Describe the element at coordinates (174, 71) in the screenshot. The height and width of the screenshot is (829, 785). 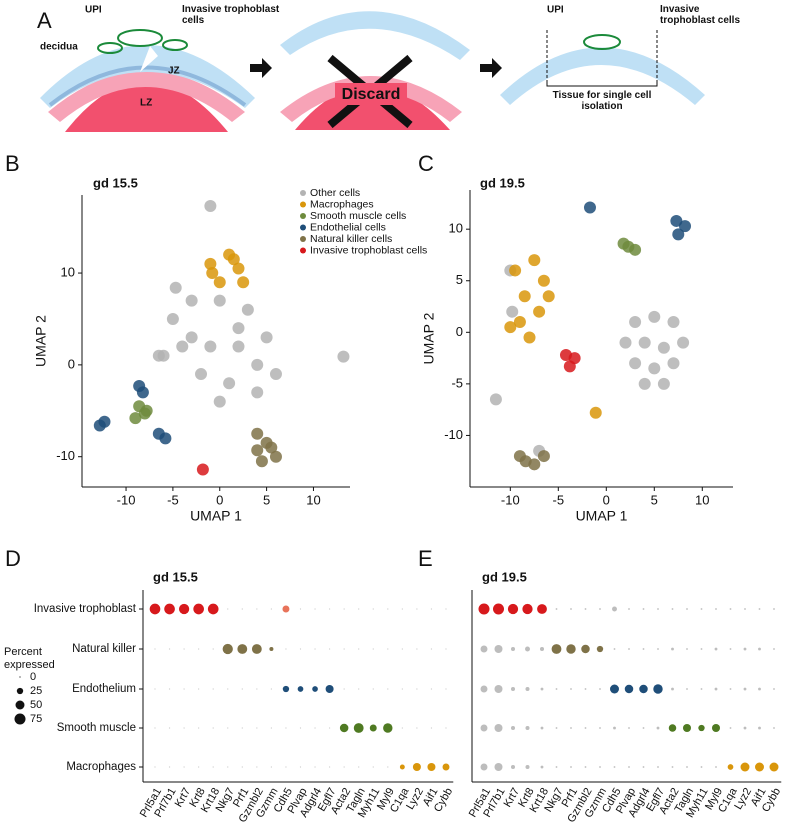
I see `jz-label: JZ` at that location.